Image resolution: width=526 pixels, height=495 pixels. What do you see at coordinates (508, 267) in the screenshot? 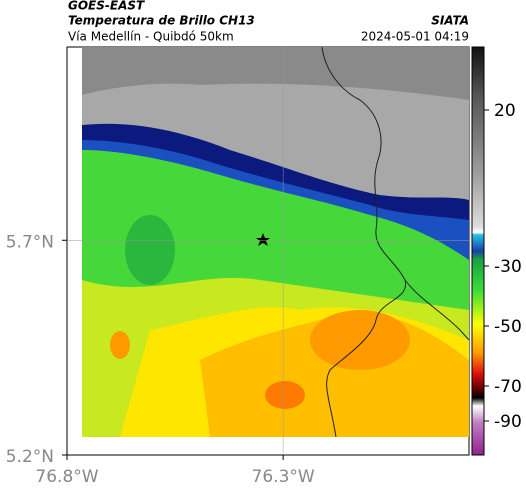
I see `colorbar-tick-label: -30` at bounding box center [508, 267].